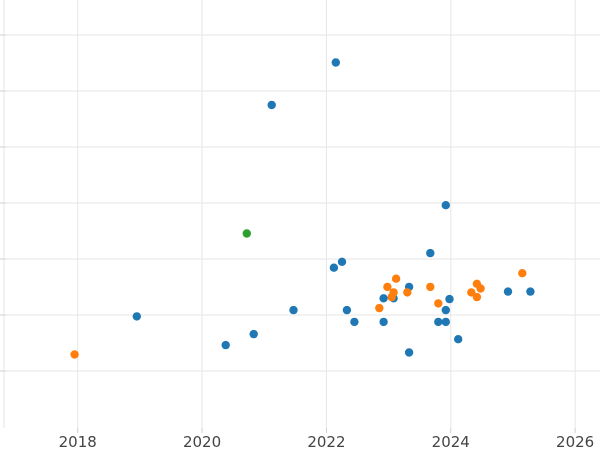 Image resolution: width=600 pixels, height=454 pixels. What do you see at coordinates (451, 441) in the screenshot?
I see `x-tick-label: 2024` at bounding box center [451, 441].